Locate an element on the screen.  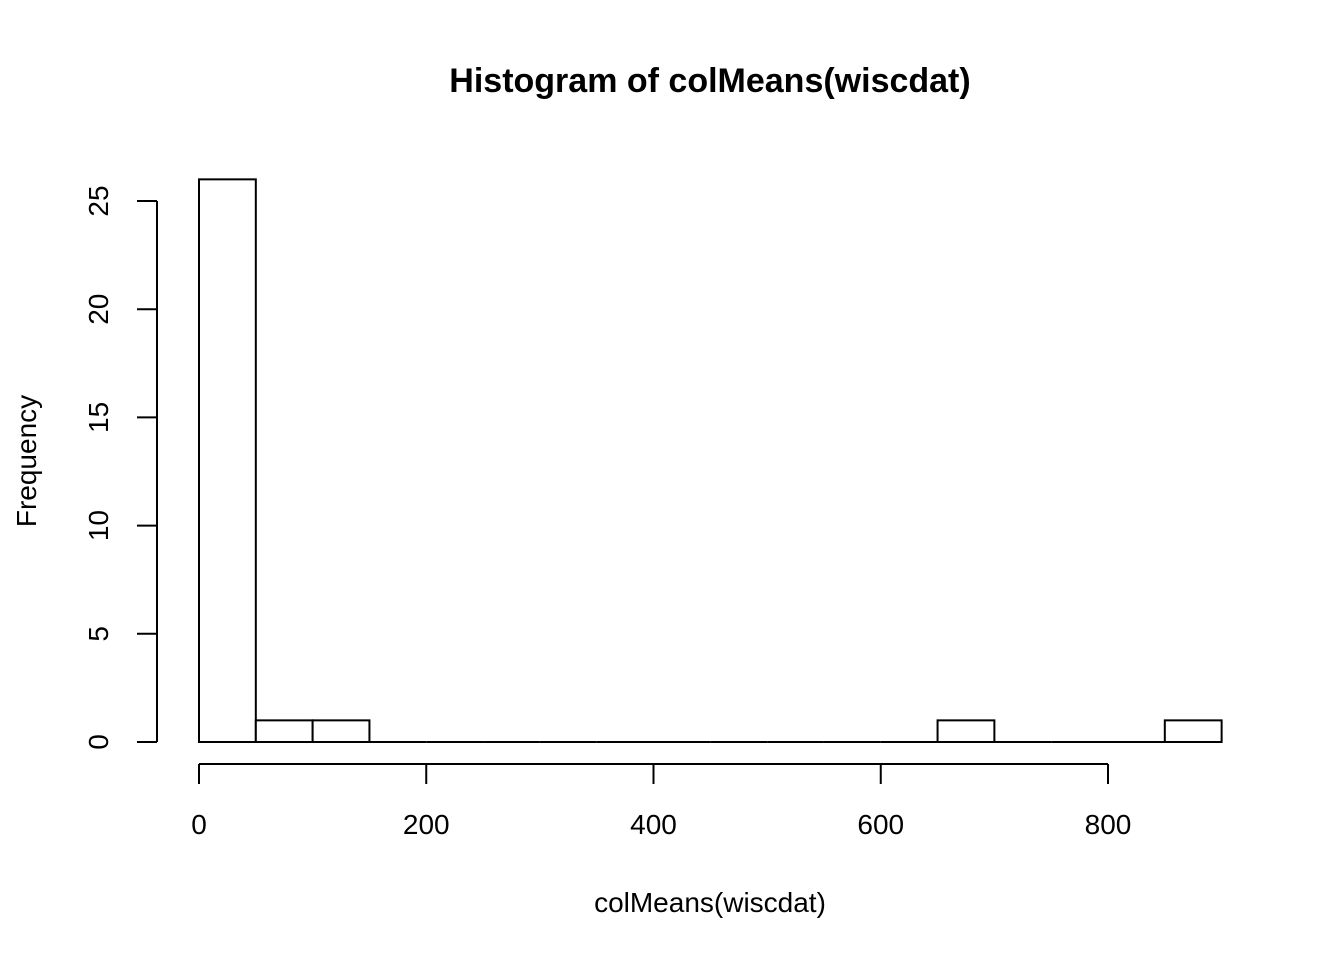
y-tick-label-5: 5 is located at coordinates (98, 634).